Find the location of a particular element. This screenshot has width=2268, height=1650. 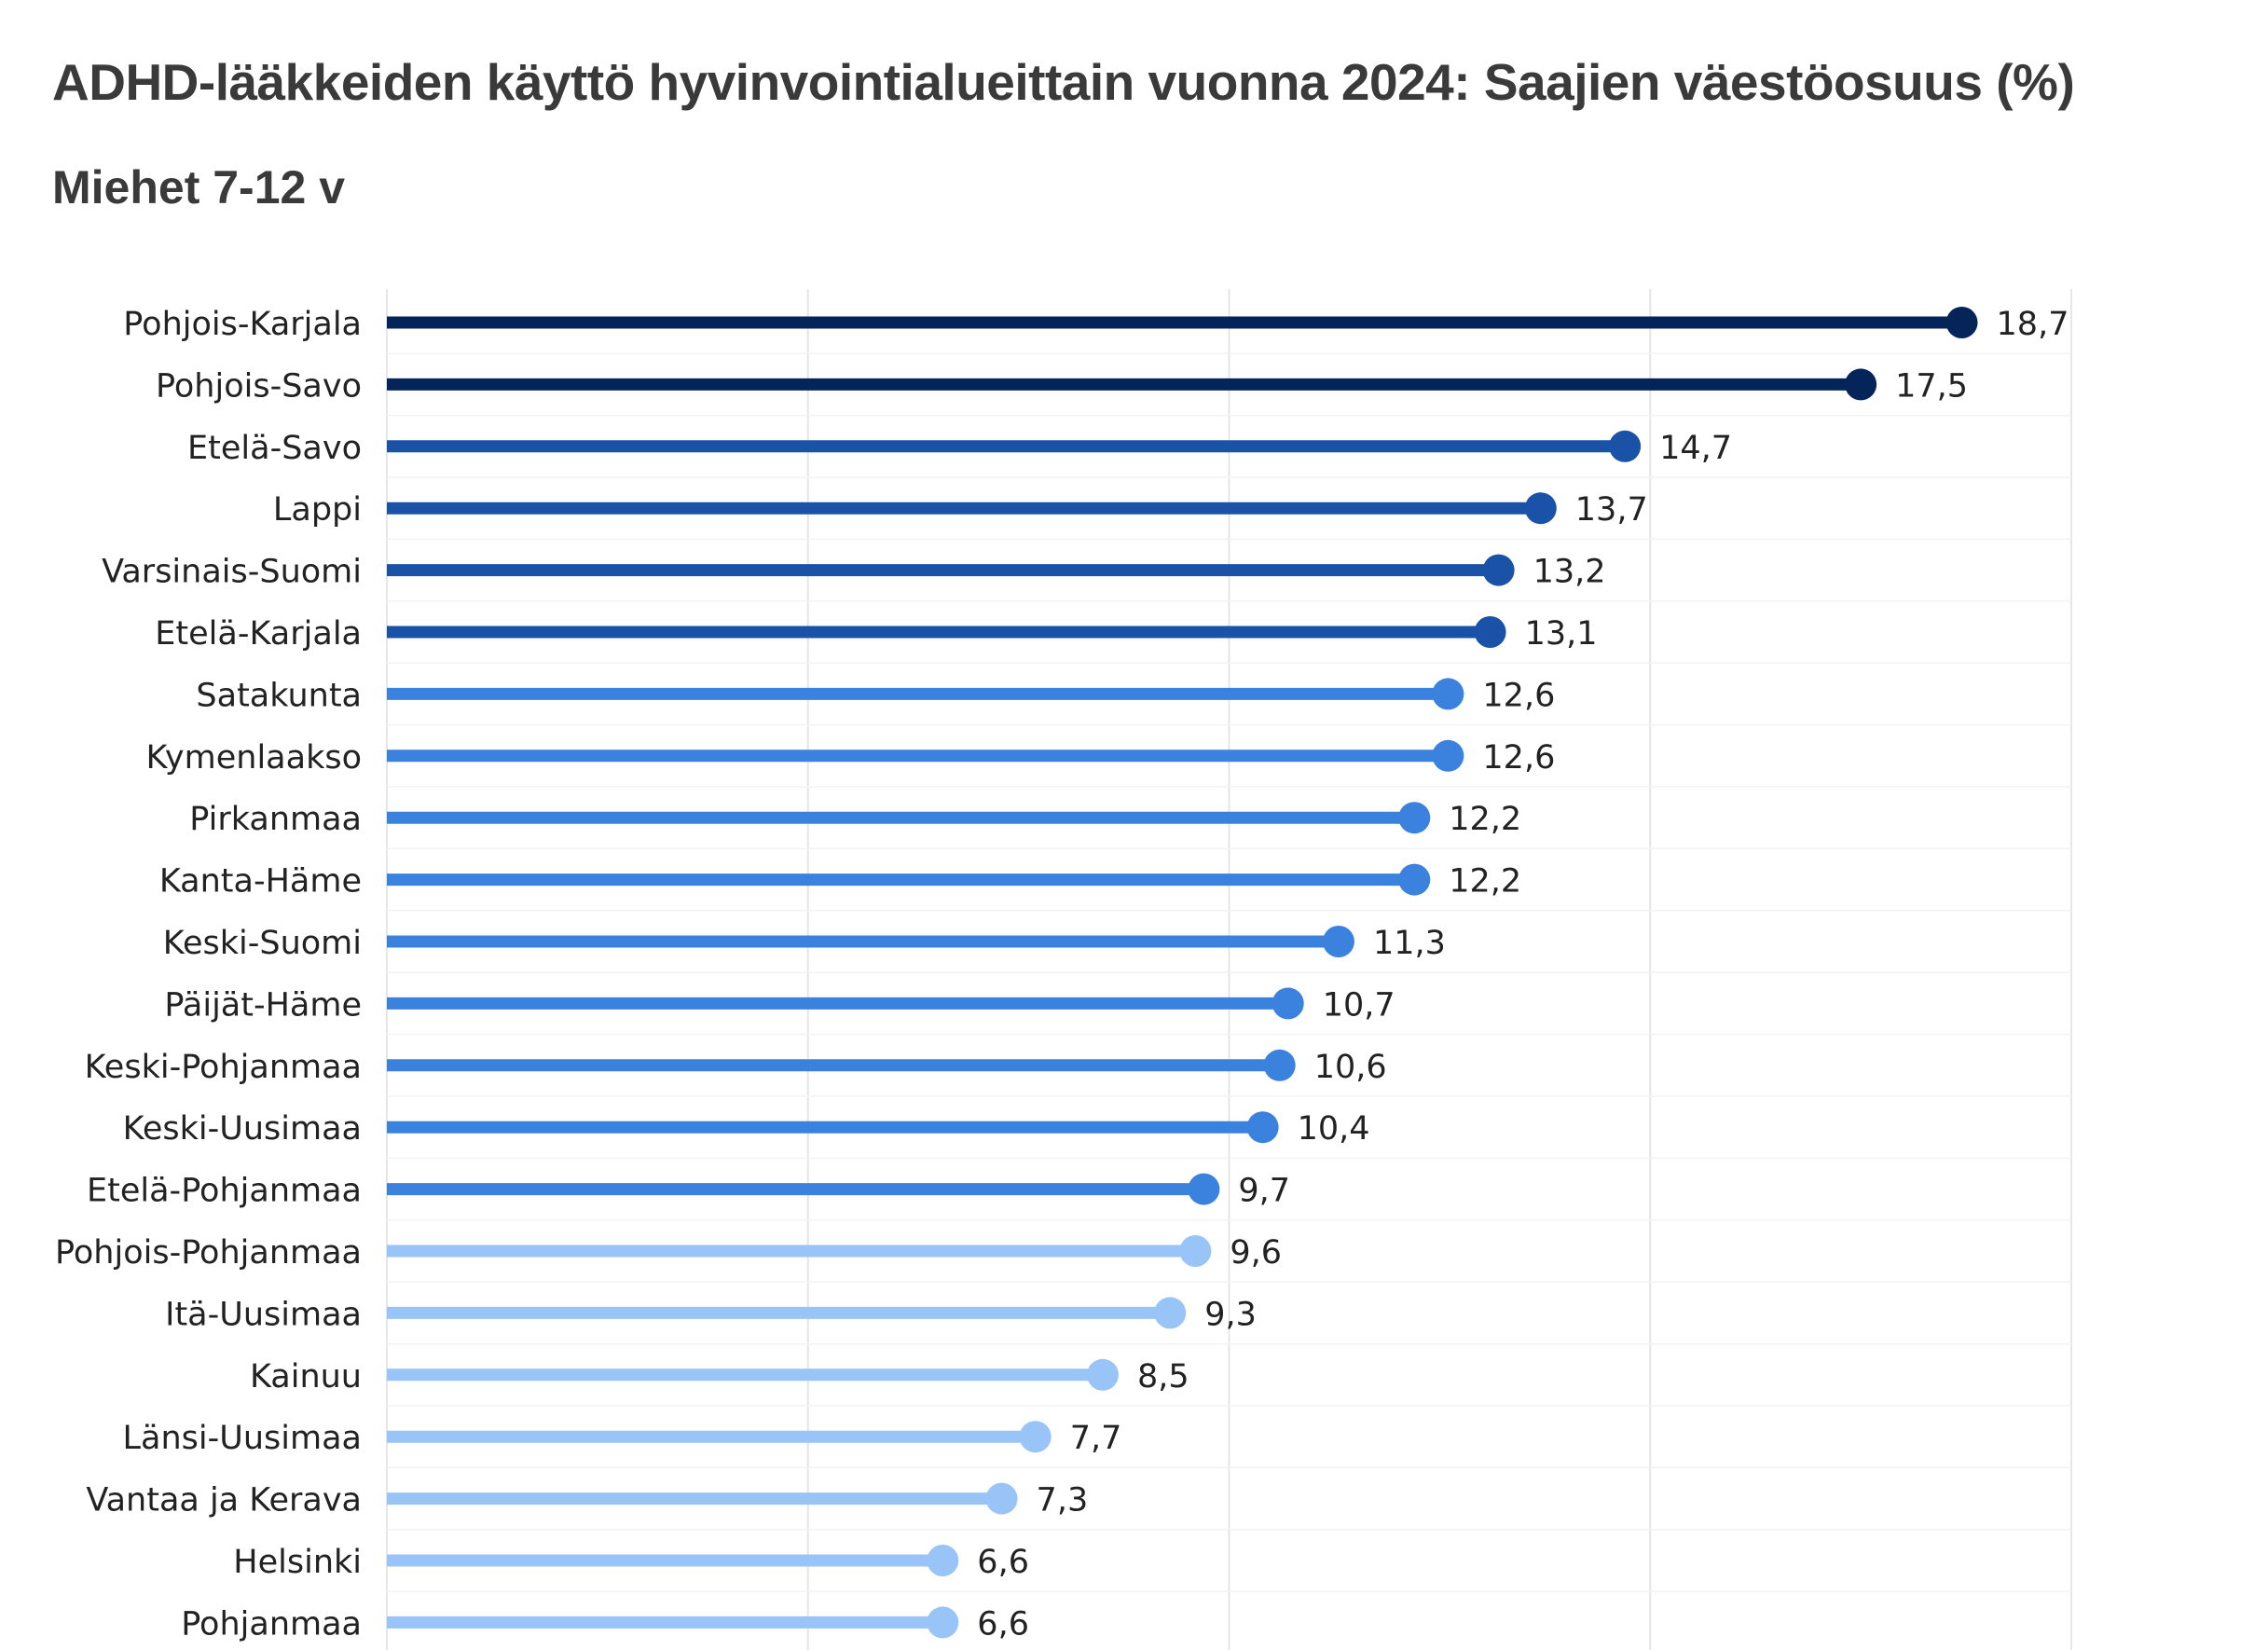

category-label: Päijät-Häme is located at coordinates (263, 1005).